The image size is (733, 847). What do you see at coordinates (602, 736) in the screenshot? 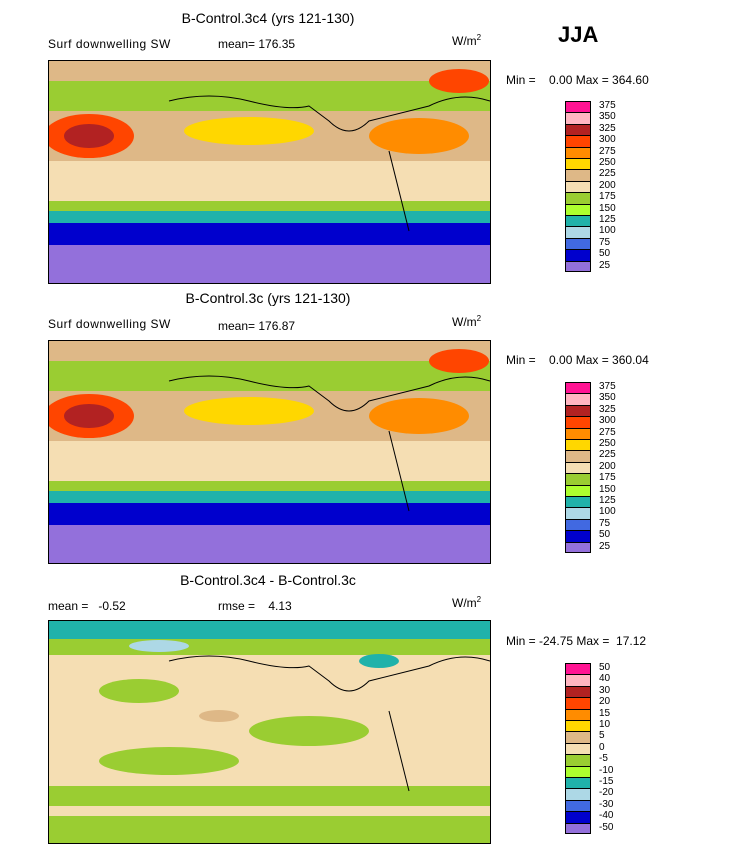
I see `legend-label: 5` at bounding box center [602, 736].